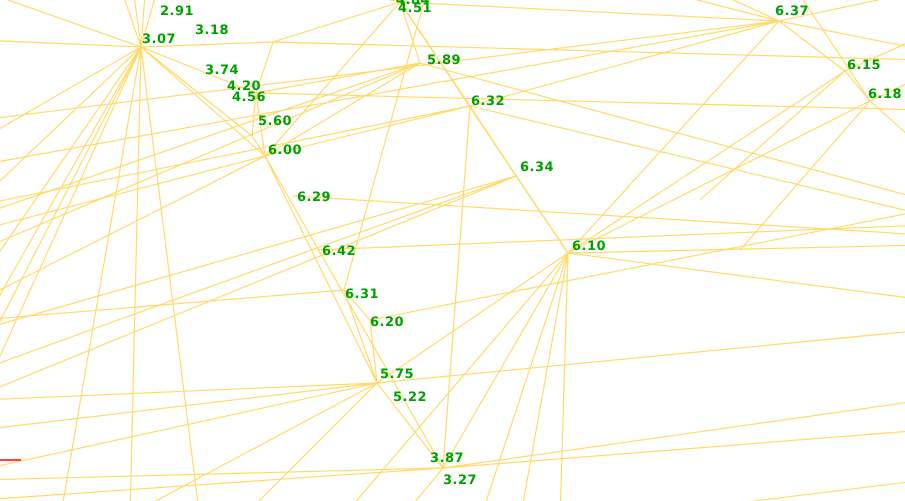  What do you see at coordinates (444, 60) in the screenshot?
I see `node-value-label: 5.89` at bounding box center [444, 60].